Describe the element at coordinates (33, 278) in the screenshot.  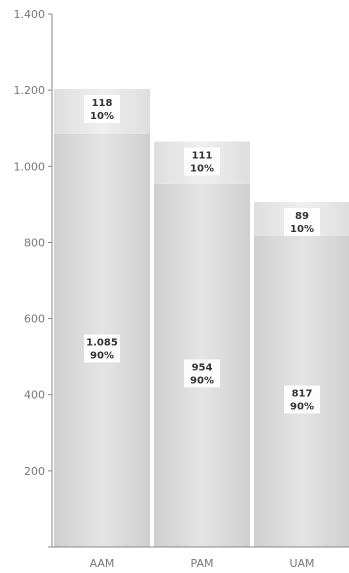
I see `y-axis: 200 400 600 800 1.000 1.200 1.400` at that location.